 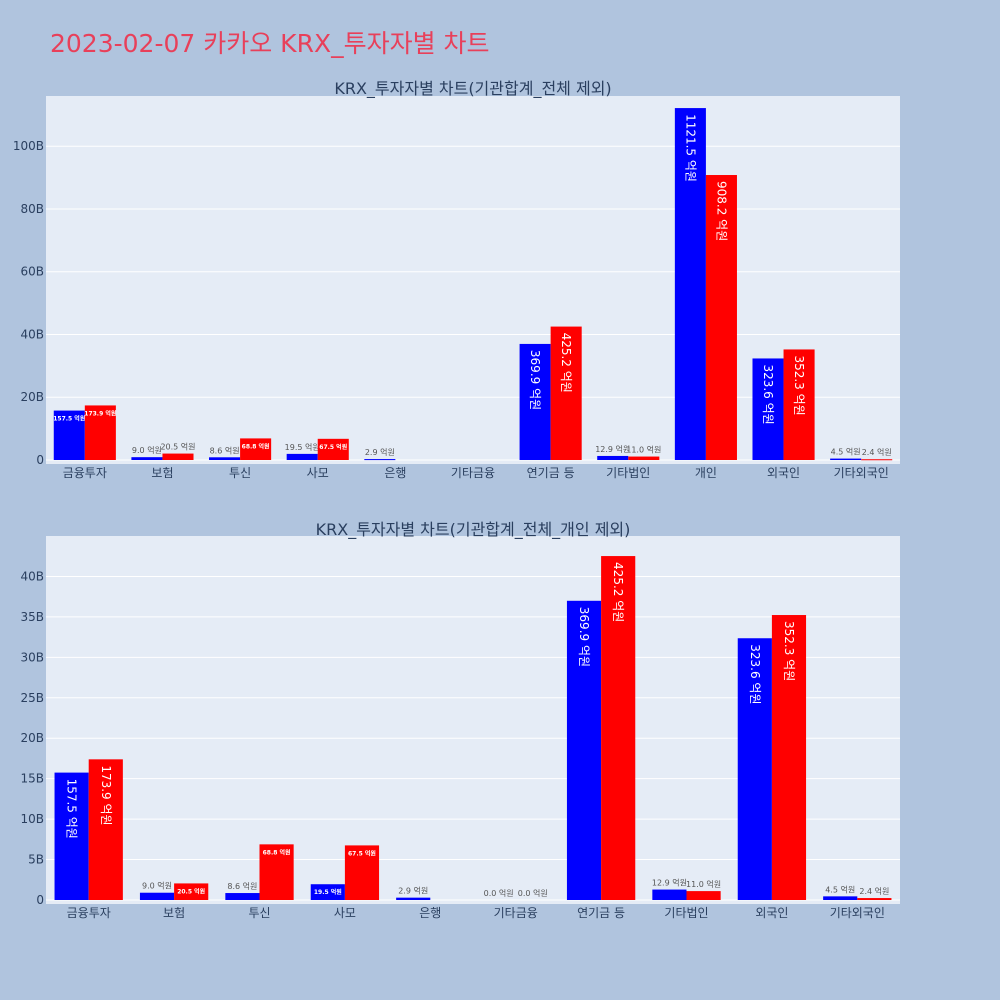 I want to click on x-tick-label: 사모, so click(x=345, y=913).